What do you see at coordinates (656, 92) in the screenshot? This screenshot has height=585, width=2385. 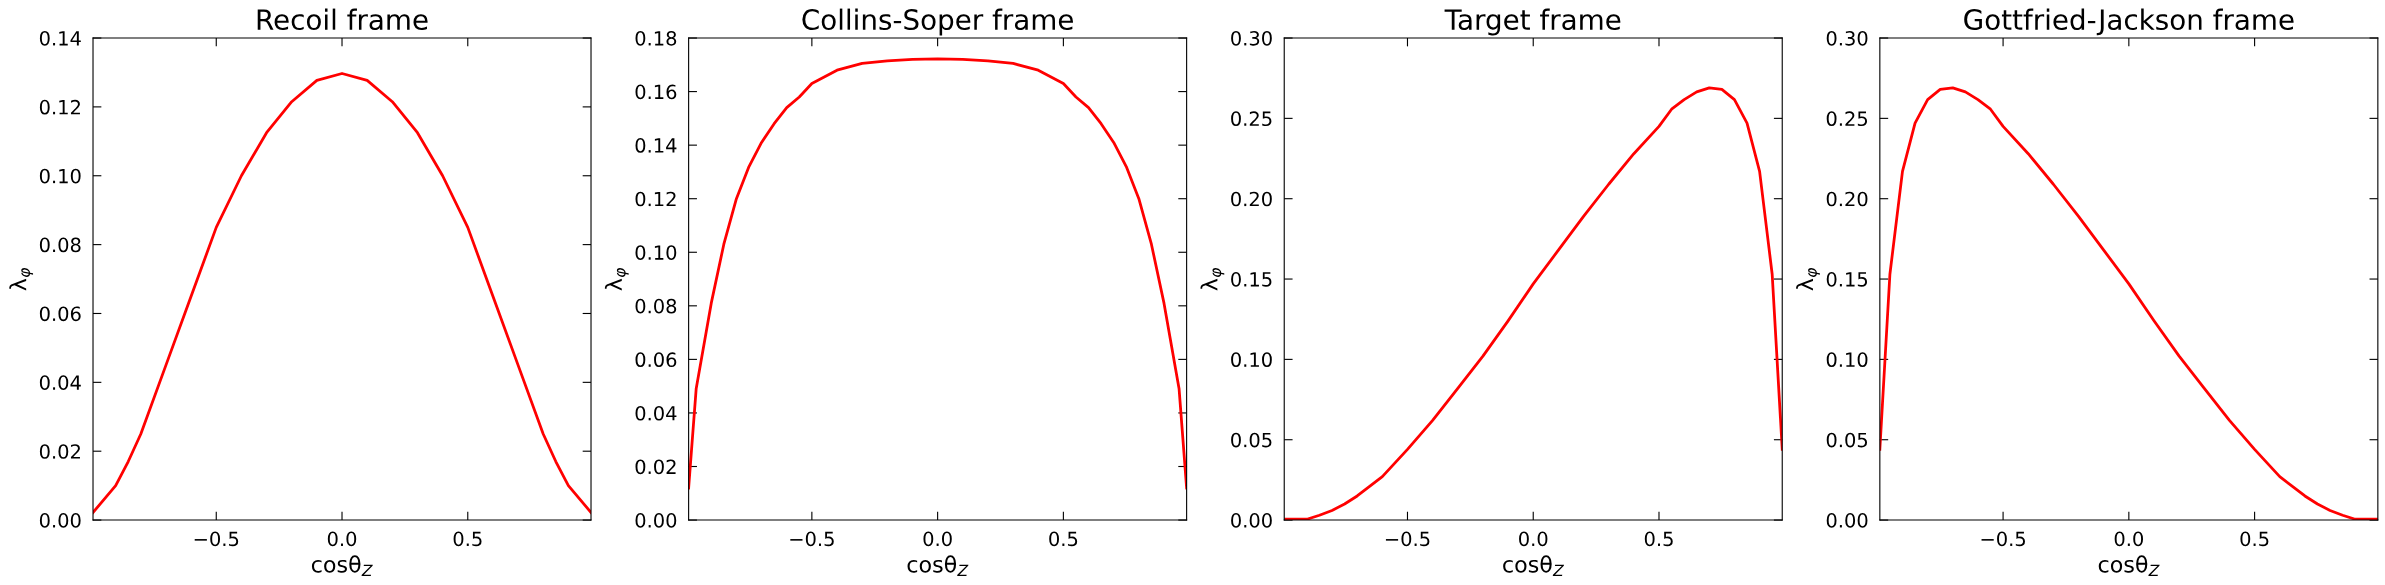 I see `y-tick-label: 0.16` at bounding box center [656, 92].